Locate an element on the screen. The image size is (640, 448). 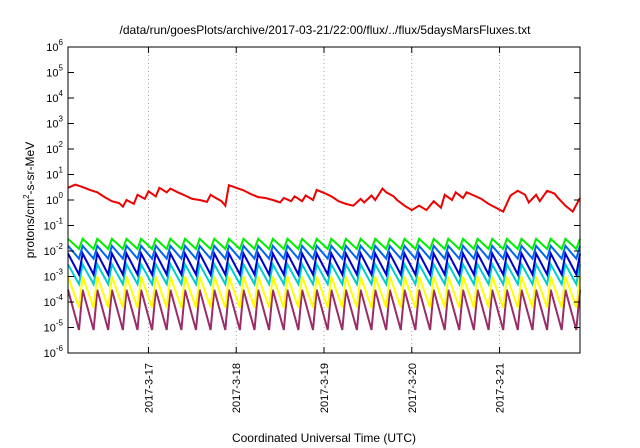
y-tick-label: 10⁻⁶ is located at coordinates (54, 352).